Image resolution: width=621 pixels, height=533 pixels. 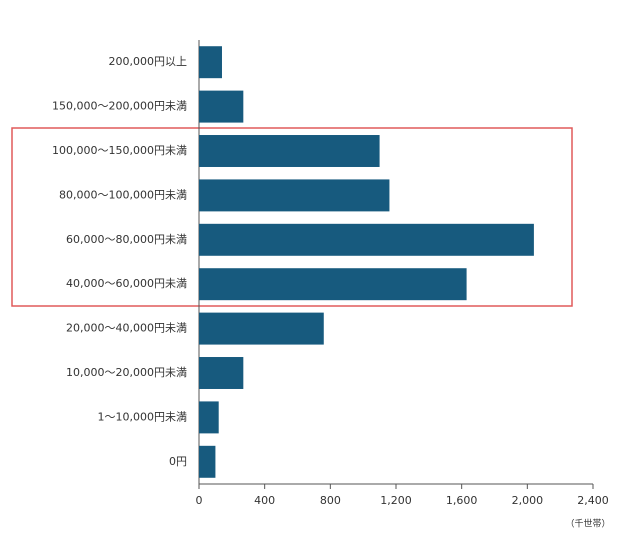 What do you see at coordinates (119, 150) in the screenshot?
I see `y-tick-label: 100,000～150,000円未満` at bounding box center [119, 150].